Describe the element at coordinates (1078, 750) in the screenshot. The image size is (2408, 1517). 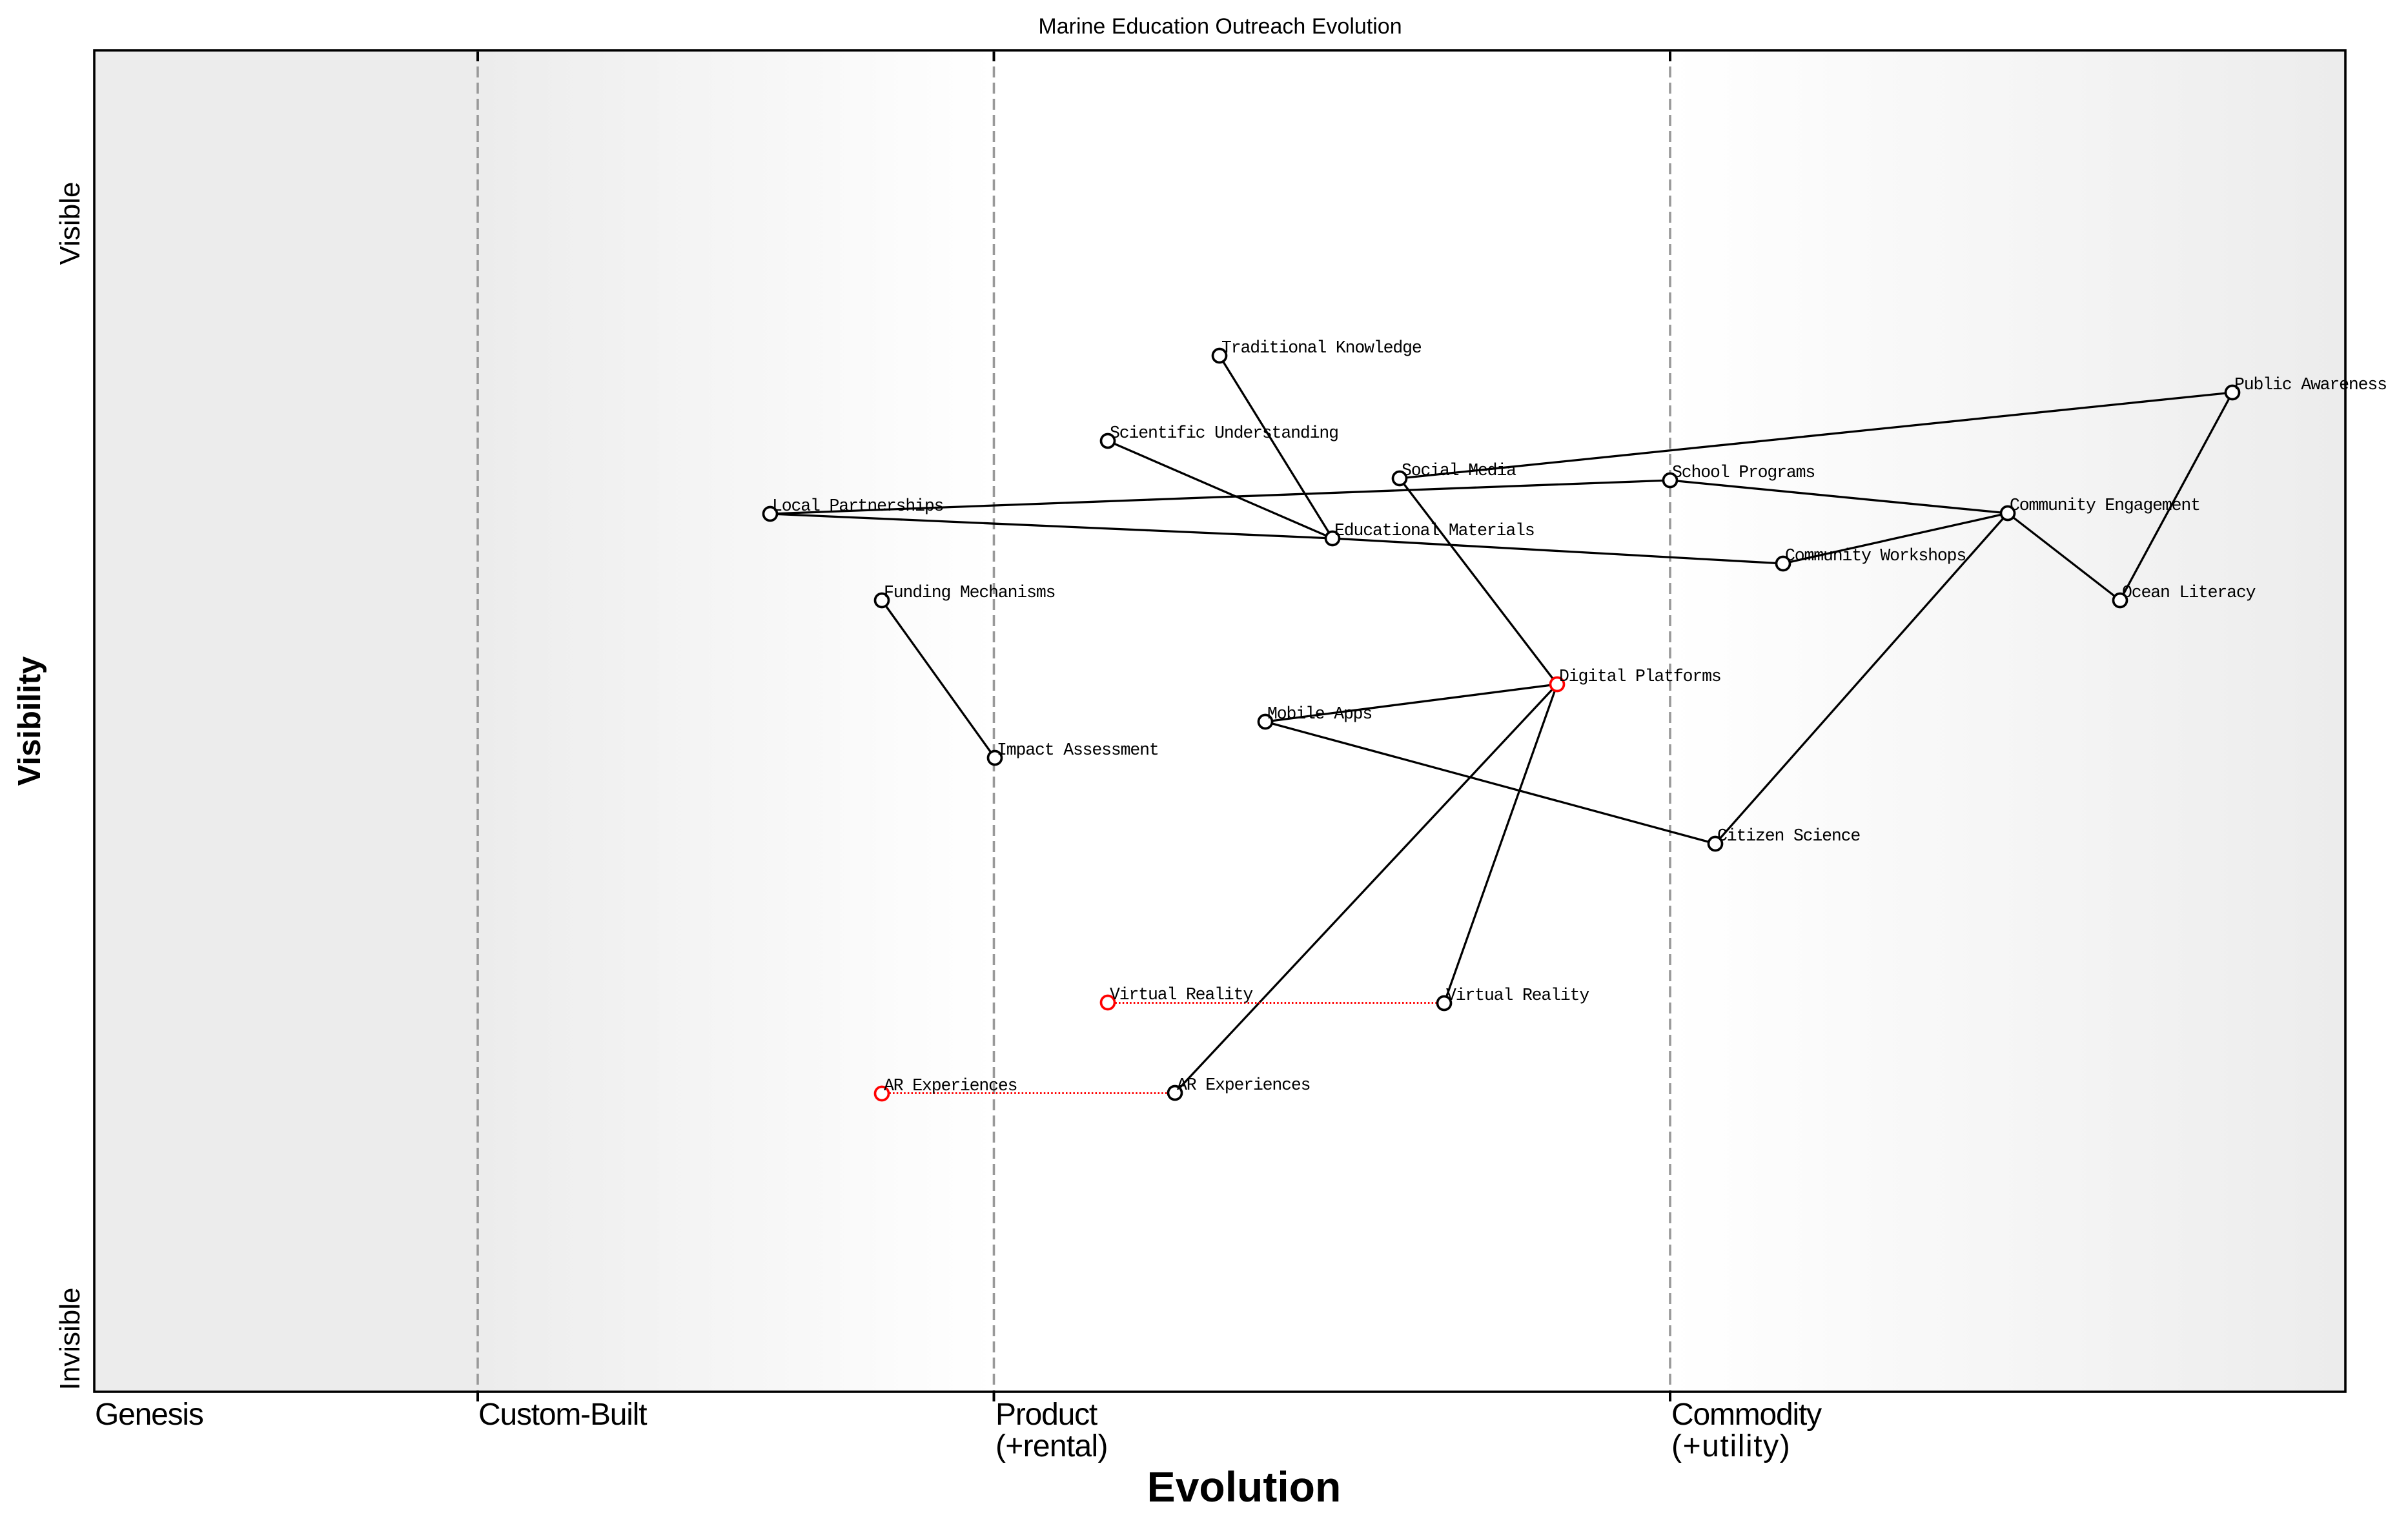
I see `svg-text: Impact Assessment` at that location.